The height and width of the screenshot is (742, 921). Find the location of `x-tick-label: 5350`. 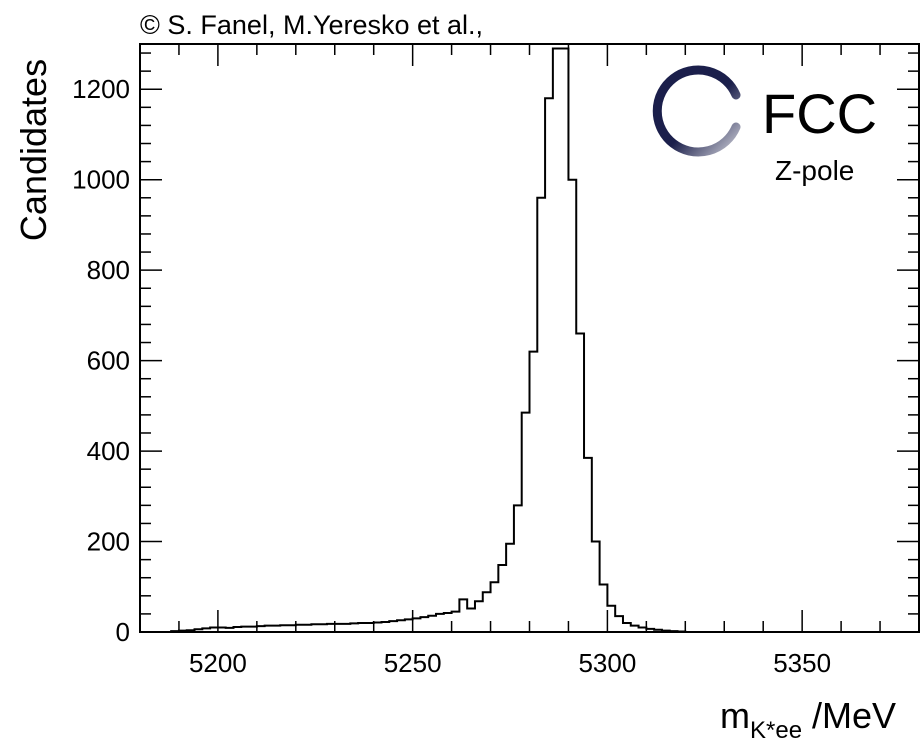

x-tick-label: 5350 is located at coordinates (802, 663).